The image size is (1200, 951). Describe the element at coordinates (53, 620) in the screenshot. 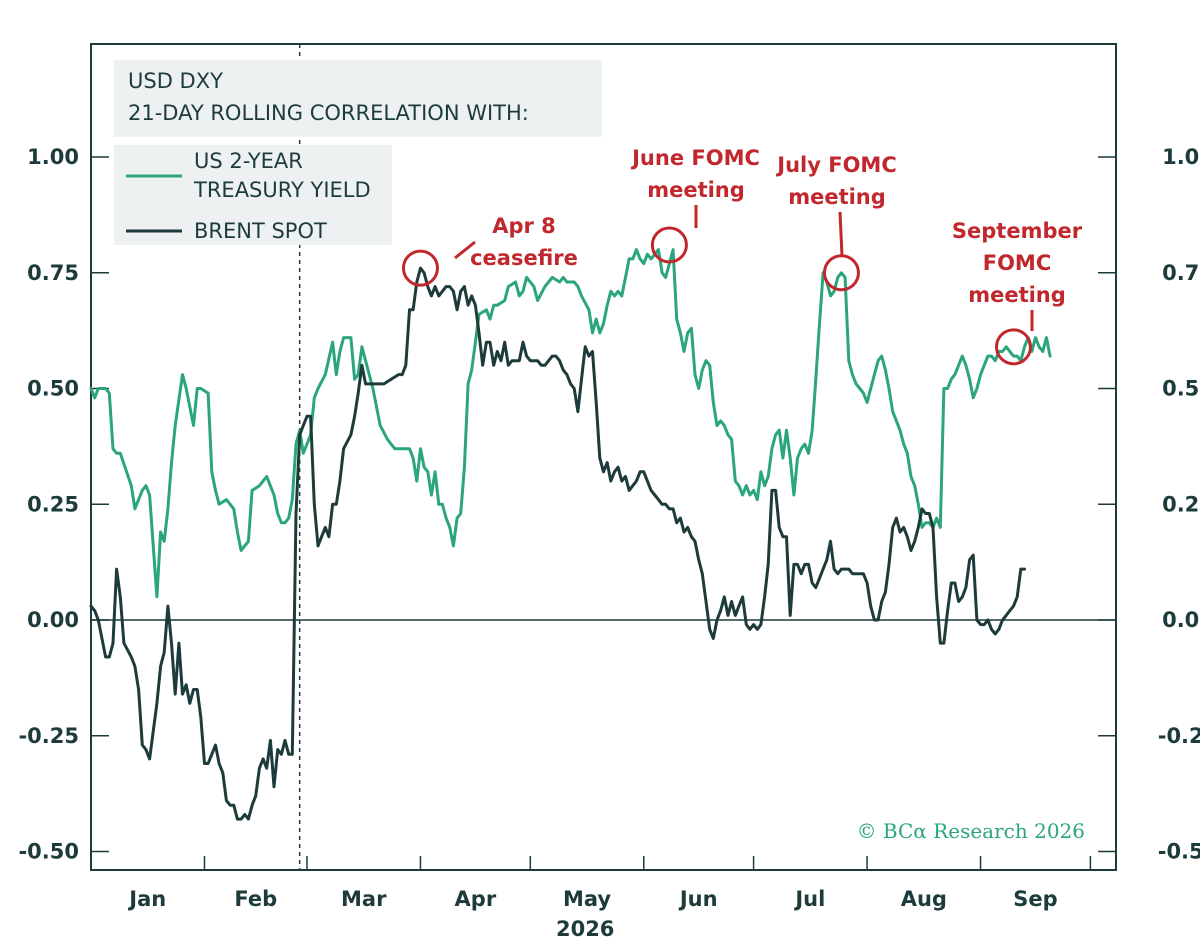

I see `y-tick-label-left: 0.00` at that location.